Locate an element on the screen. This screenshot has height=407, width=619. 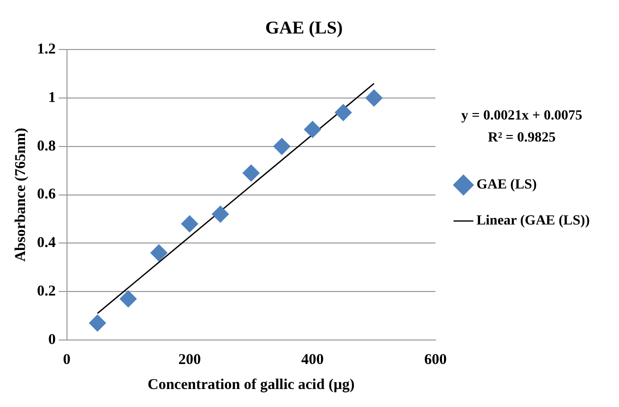
x-tick-label: 600 is located at coordinates (435, 360).